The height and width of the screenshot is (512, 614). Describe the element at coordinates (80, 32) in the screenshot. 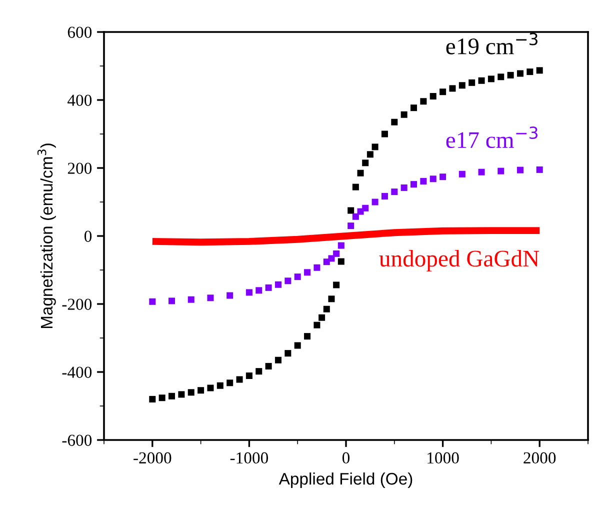

I see `y-tick-label: 600` at that location.